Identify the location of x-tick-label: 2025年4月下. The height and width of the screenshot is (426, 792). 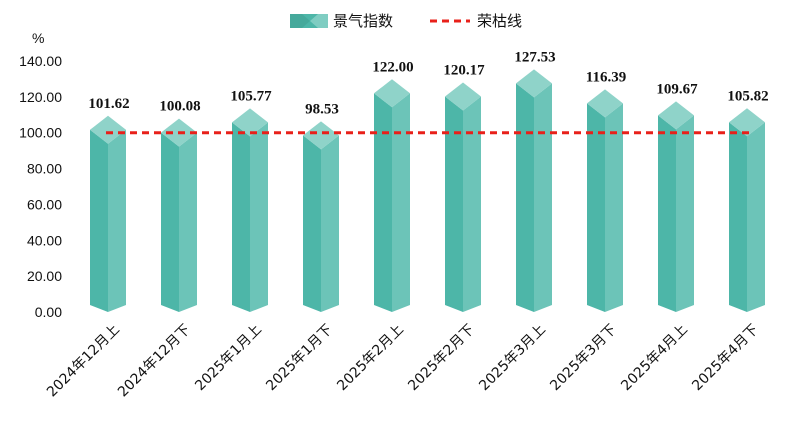
(725, 358).